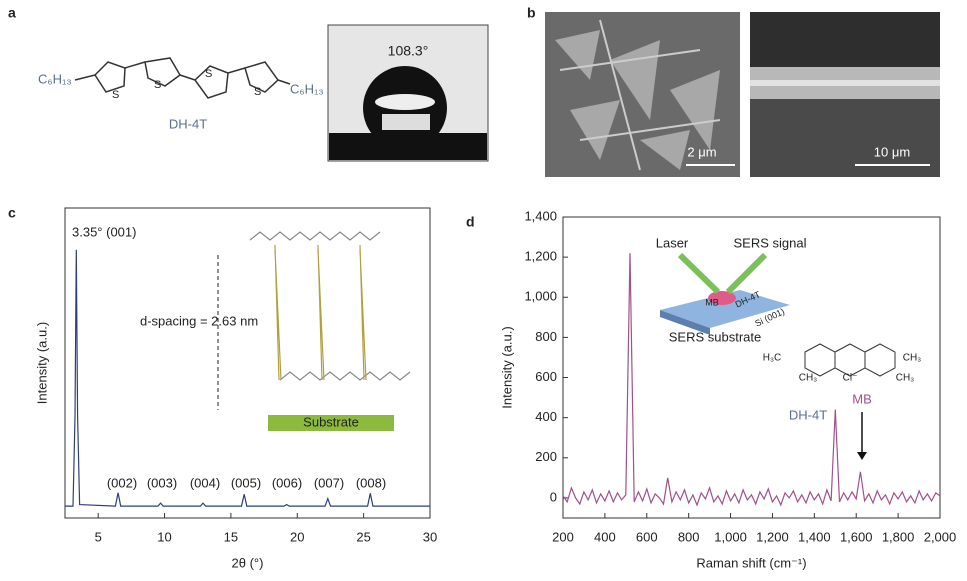 Image resolution: width=967 pixels, height=581 pixels. I want to click on x-tick-label: 5, so click(98, 536).